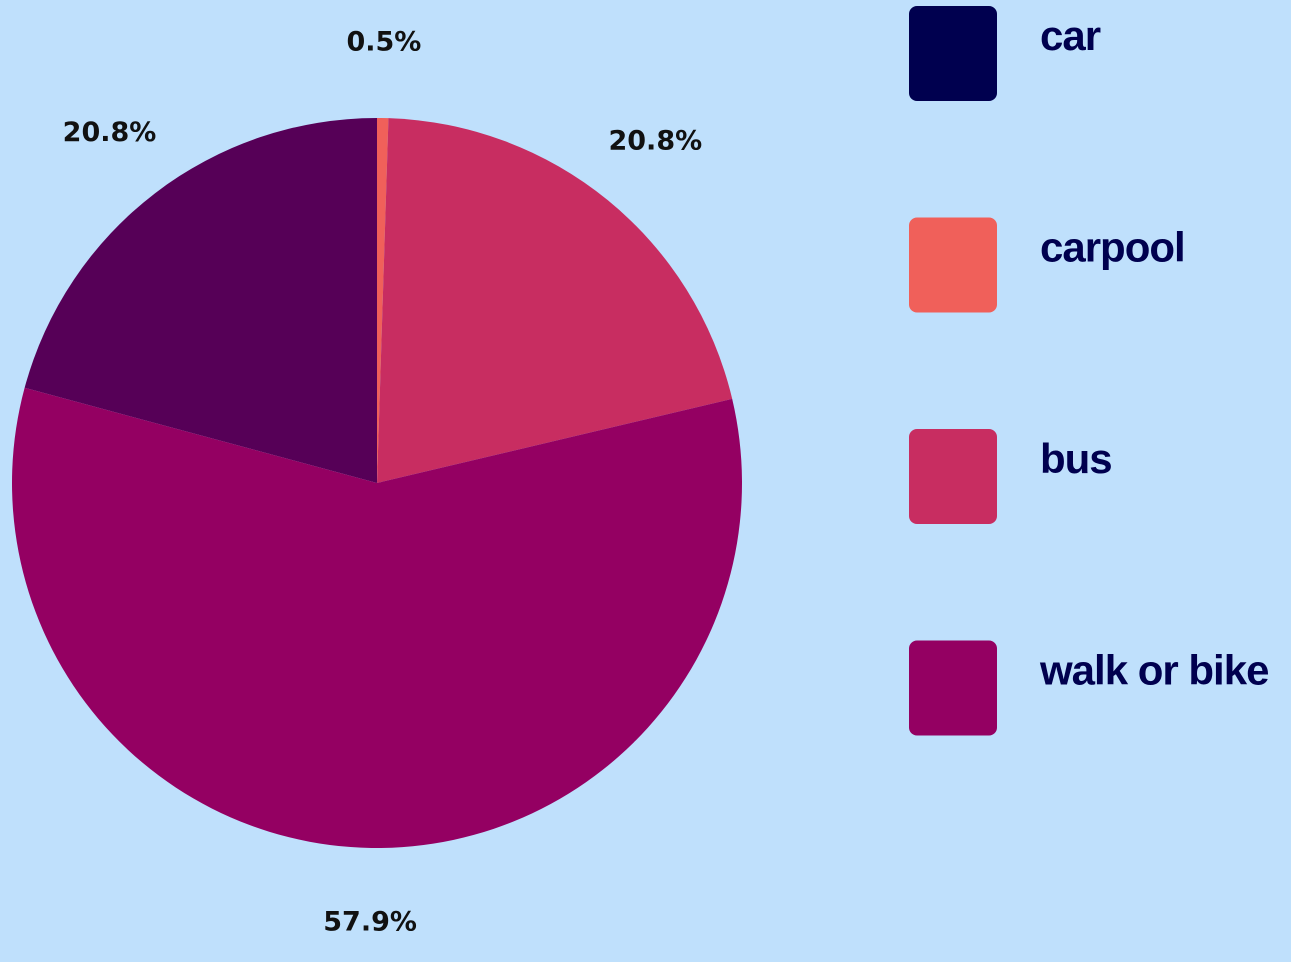  Describe the element at coordinates (1112, 247) in the screenshot. I see `legend-label: carpool` at that location.